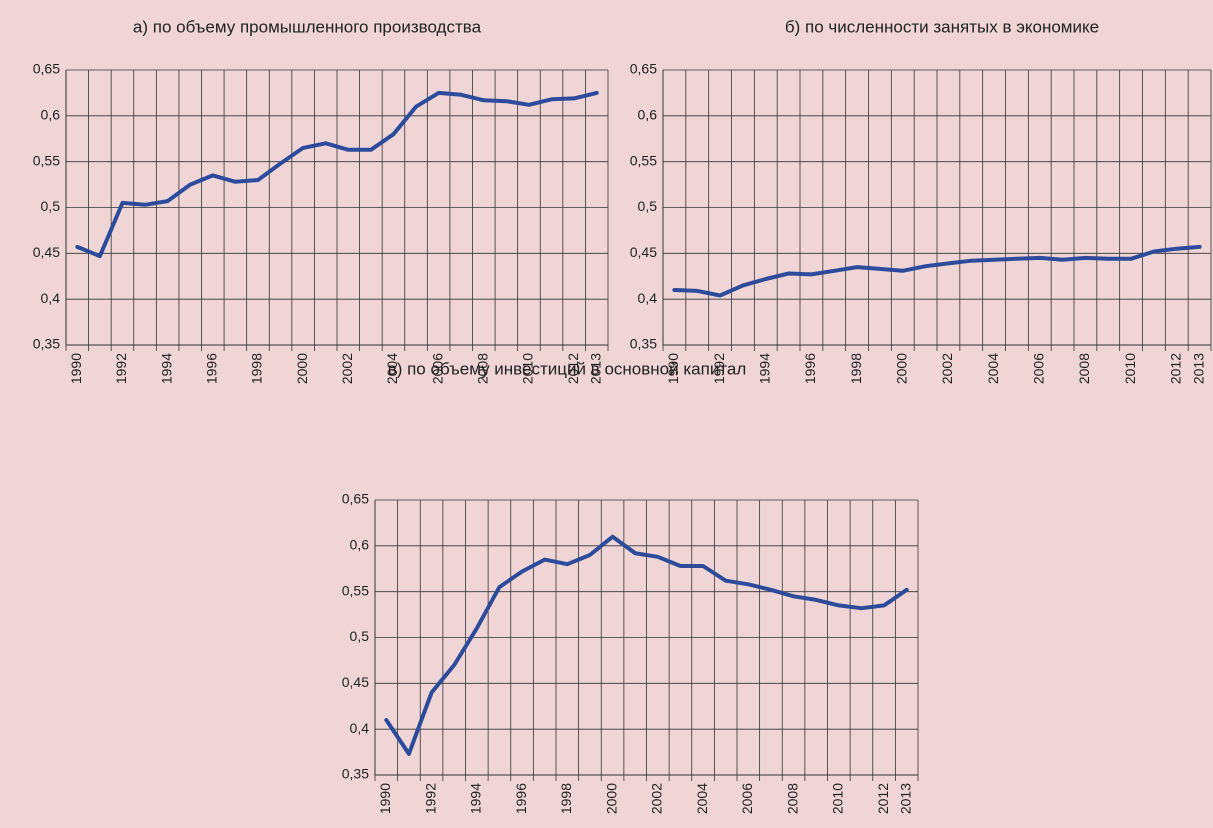  I want to click on chart-title: б) по численности занятых в экономике, so click(942, 26).